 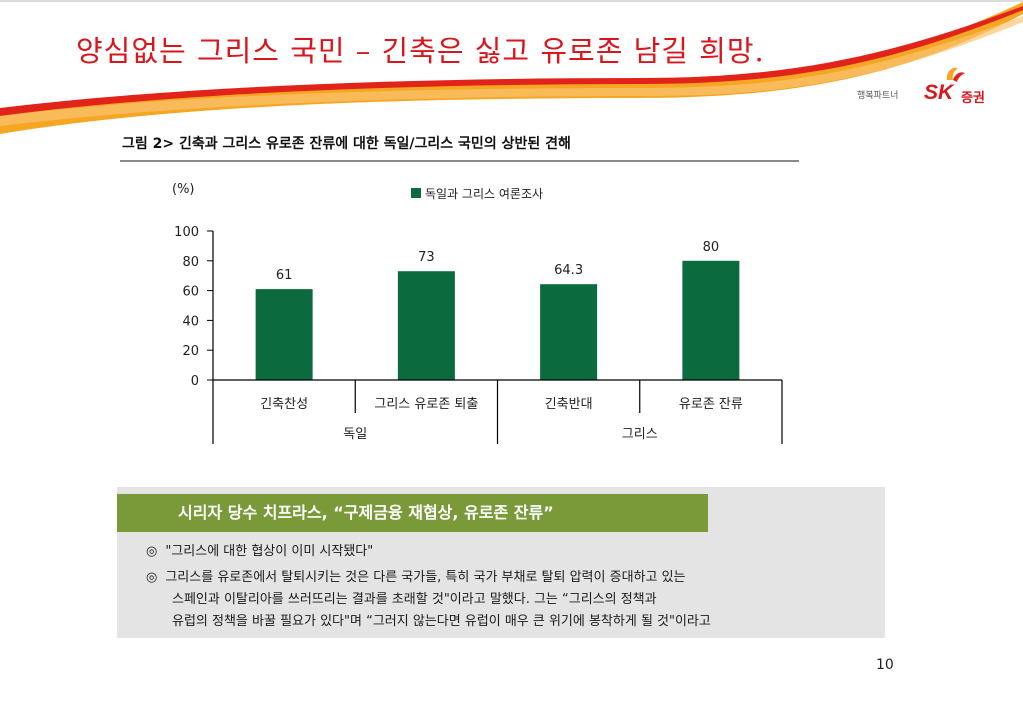 I want to click on x-group-label: 독일, so click(x=355, y=434).